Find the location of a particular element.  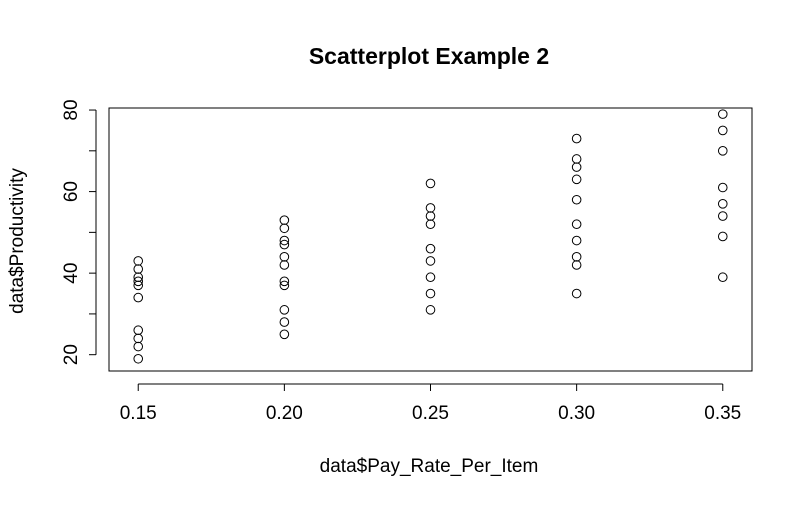

y-axis-label: data$Productivity is located at coordinates (17, 241).